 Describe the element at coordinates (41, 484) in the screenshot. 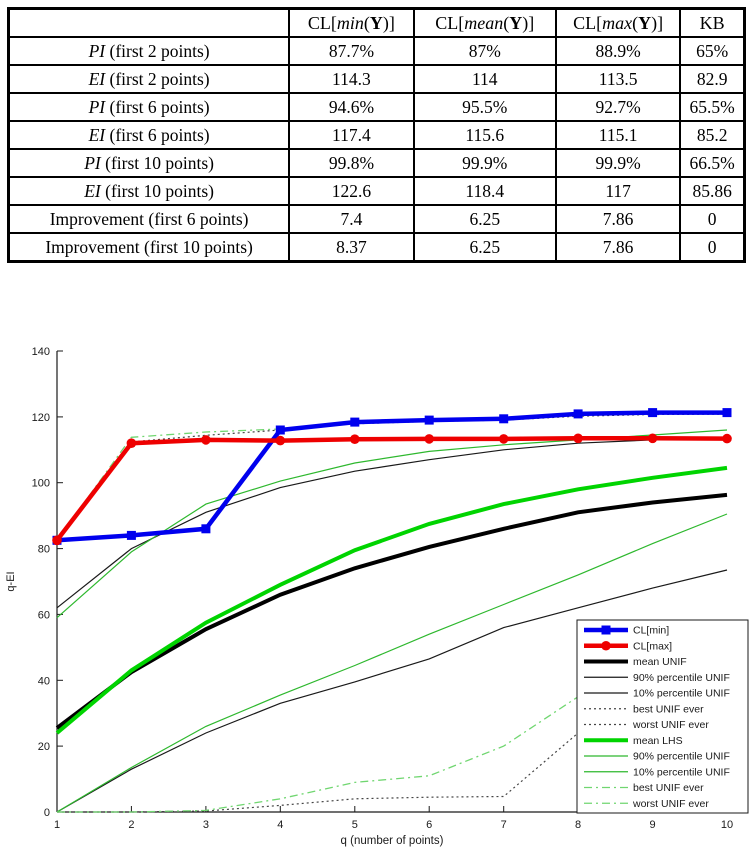

I see `y-tick-label: 100` at that location.